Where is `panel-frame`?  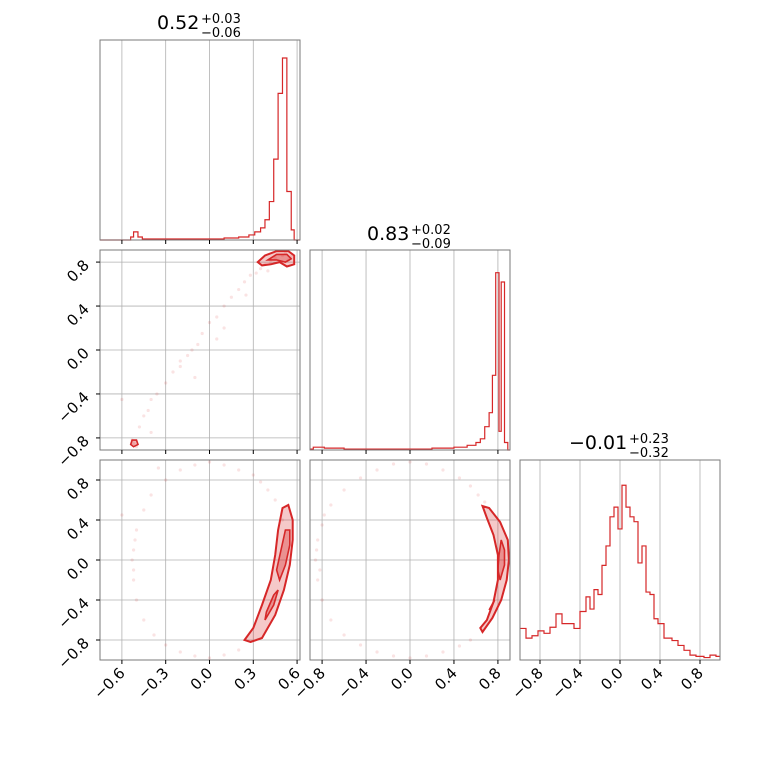 panel-frame is located at coordinates (200, 140).